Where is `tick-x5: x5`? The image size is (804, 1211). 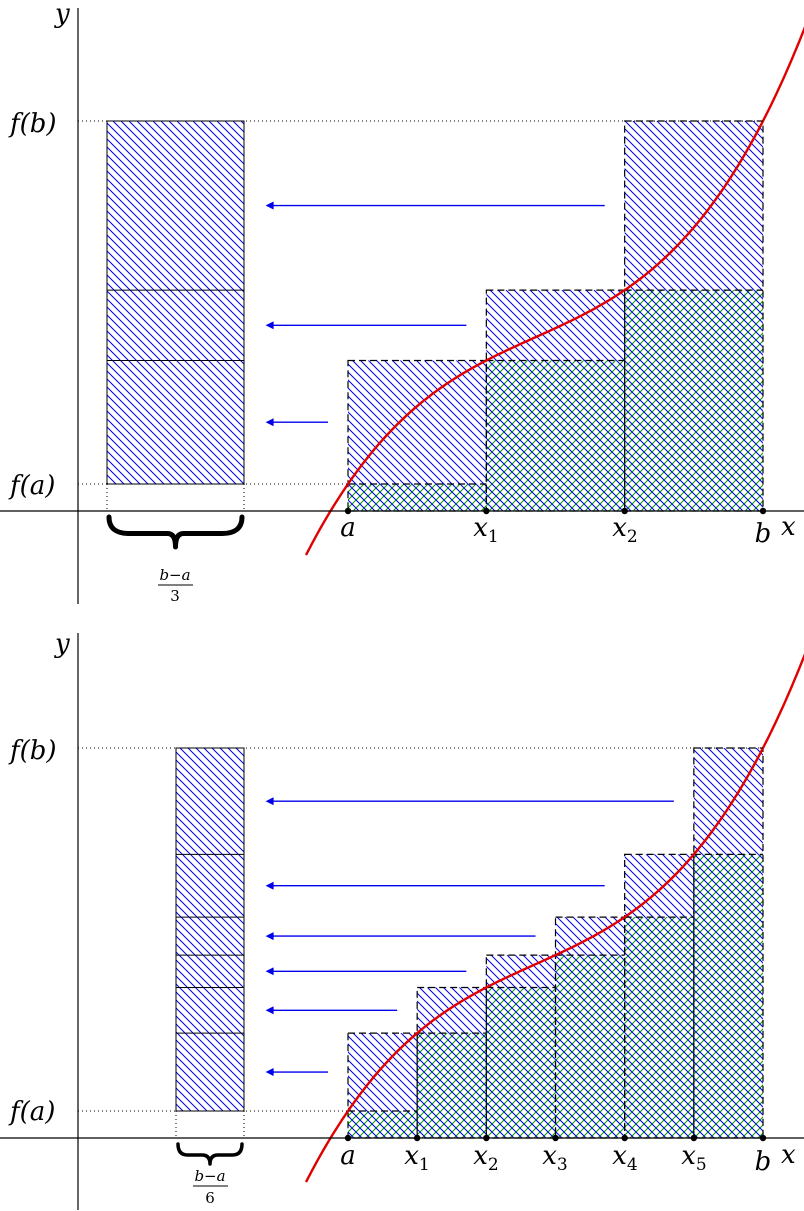
tick-x5: x5 is located at coordinates (694, 1158).